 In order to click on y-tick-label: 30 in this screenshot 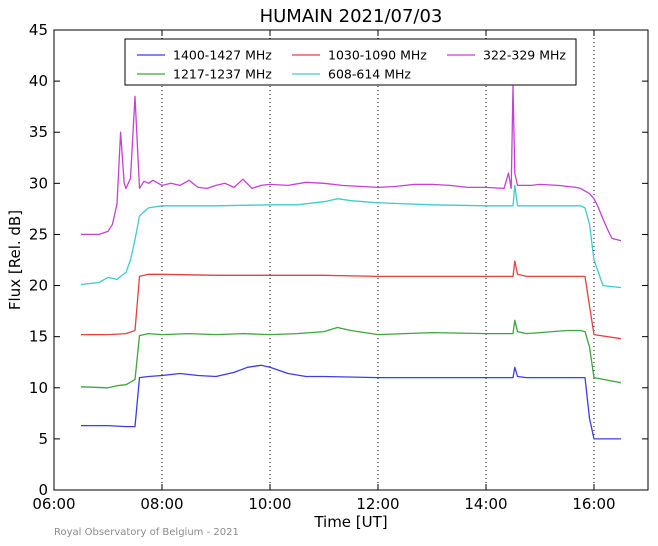, I will do `click(38, 183)`.